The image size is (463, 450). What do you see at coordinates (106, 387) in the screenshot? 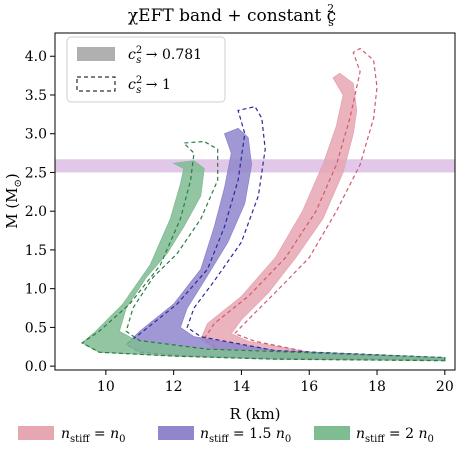
I see `x-tick-label: 10` at bounding box center [106, 387].